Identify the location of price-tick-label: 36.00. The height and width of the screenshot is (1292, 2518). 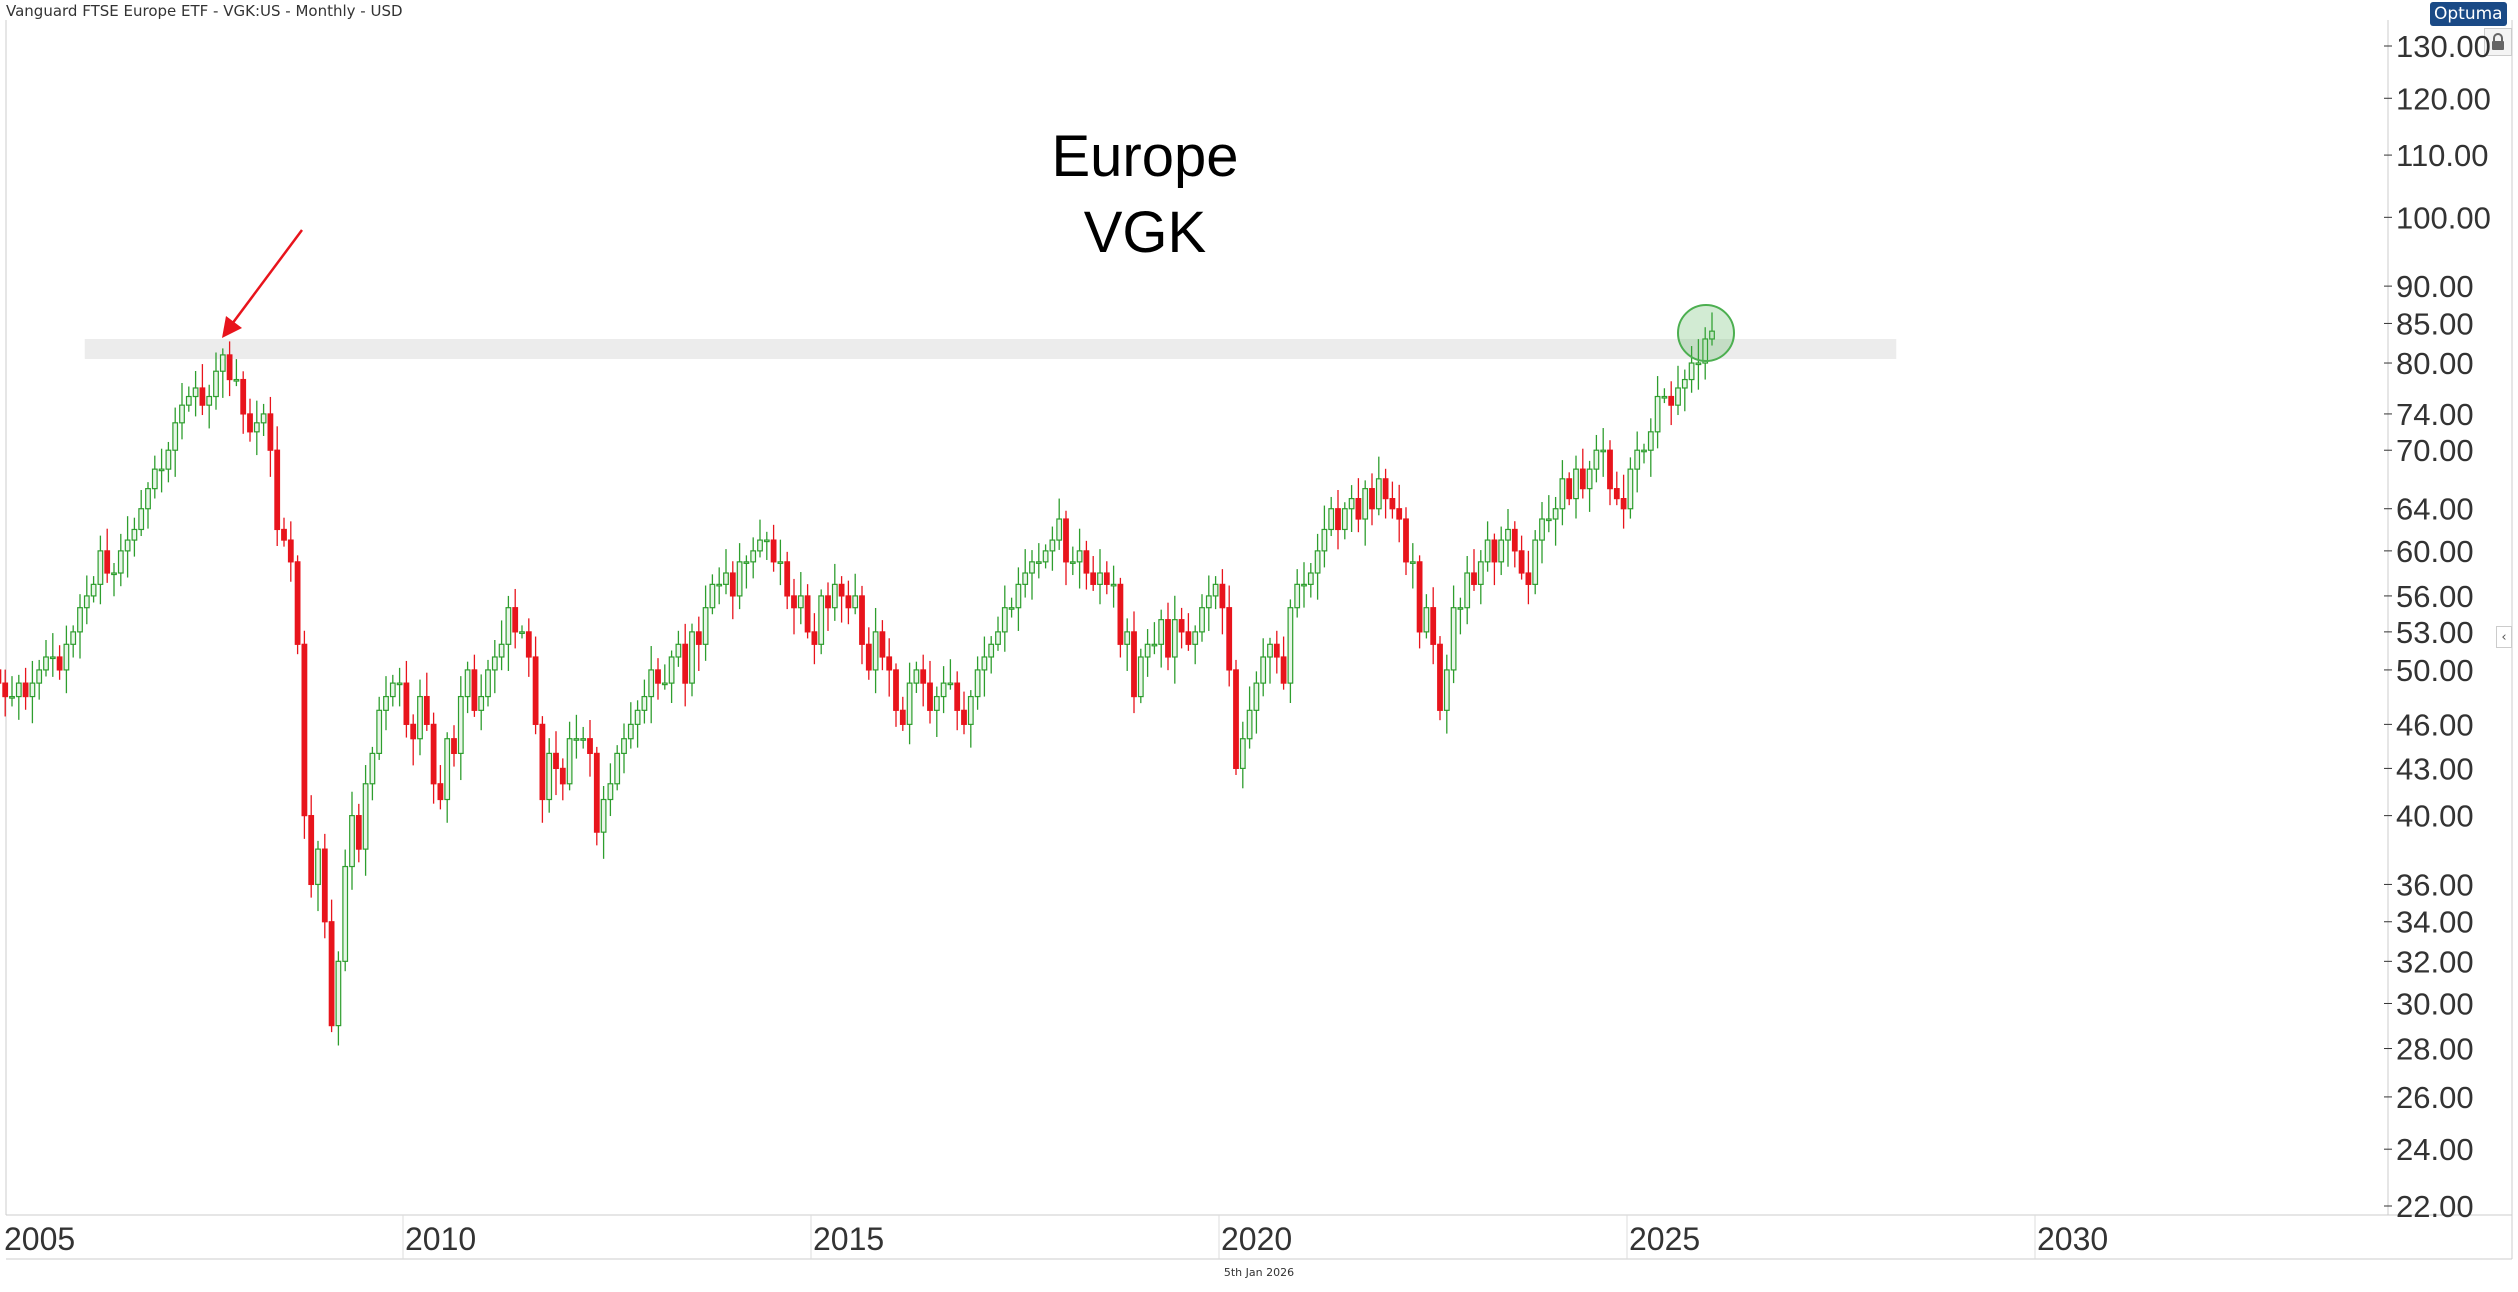
(2435, 884).